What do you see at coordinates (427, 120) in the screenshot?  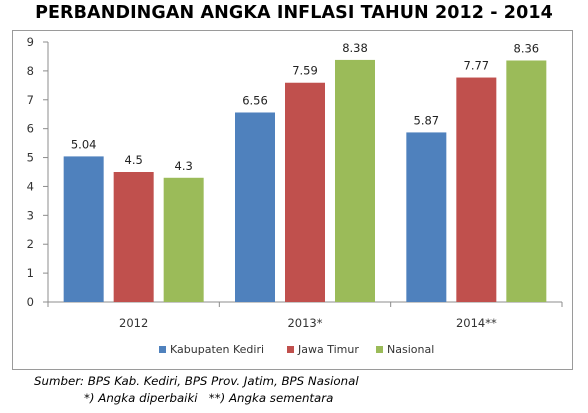 I see `data-label: 5.87` at bounding box center [427, 120].